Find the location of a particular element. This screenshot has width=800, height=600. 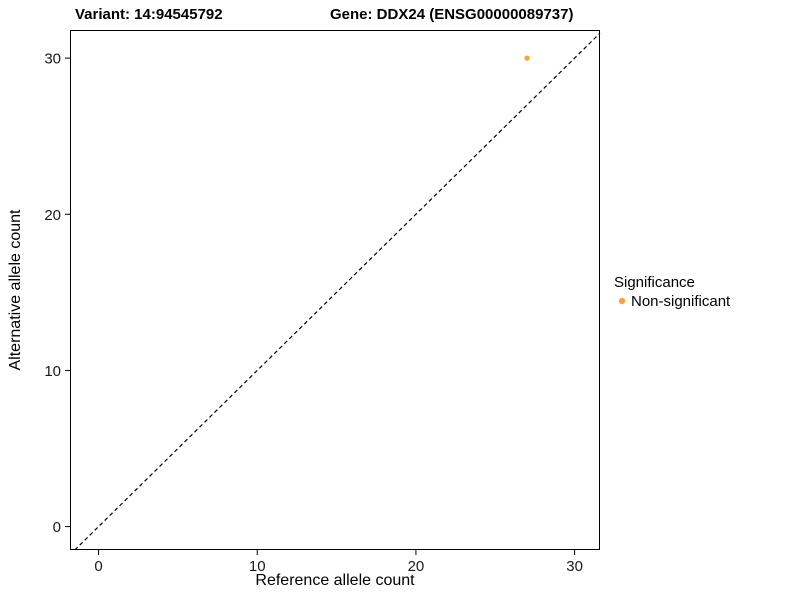

legend-title: Significance is located at coordinates (654, 282).